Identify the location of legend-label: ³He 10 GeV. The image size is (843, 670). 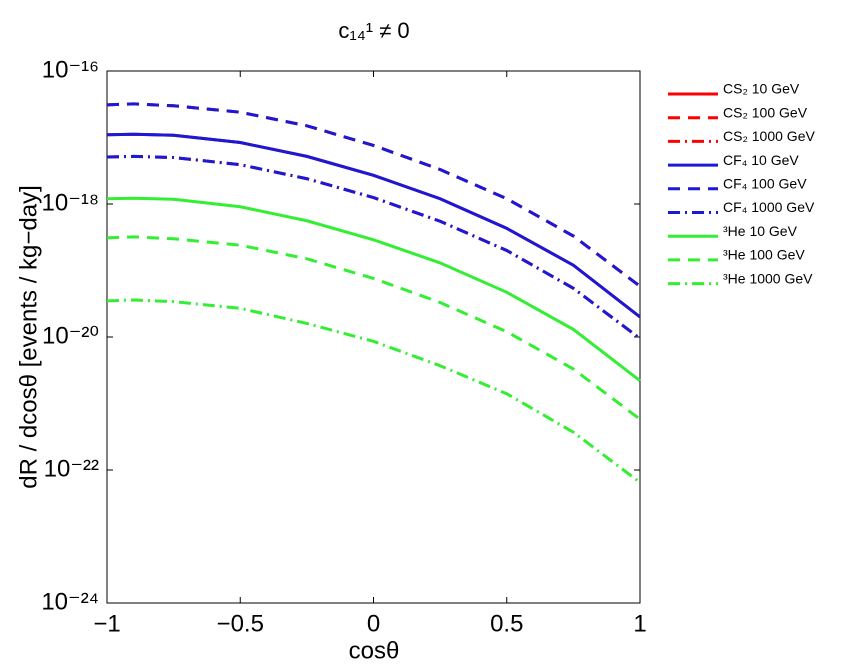
(760, 231).